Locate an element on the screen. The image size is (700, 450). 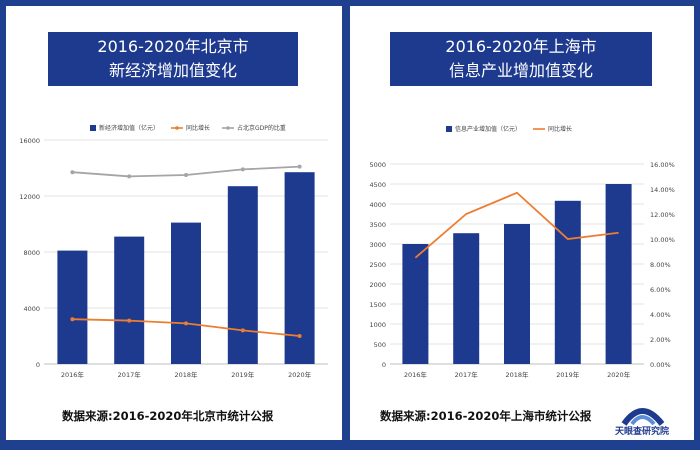
shanghai-y2tick-label: 4.00% is located at coordinates (660, 315).